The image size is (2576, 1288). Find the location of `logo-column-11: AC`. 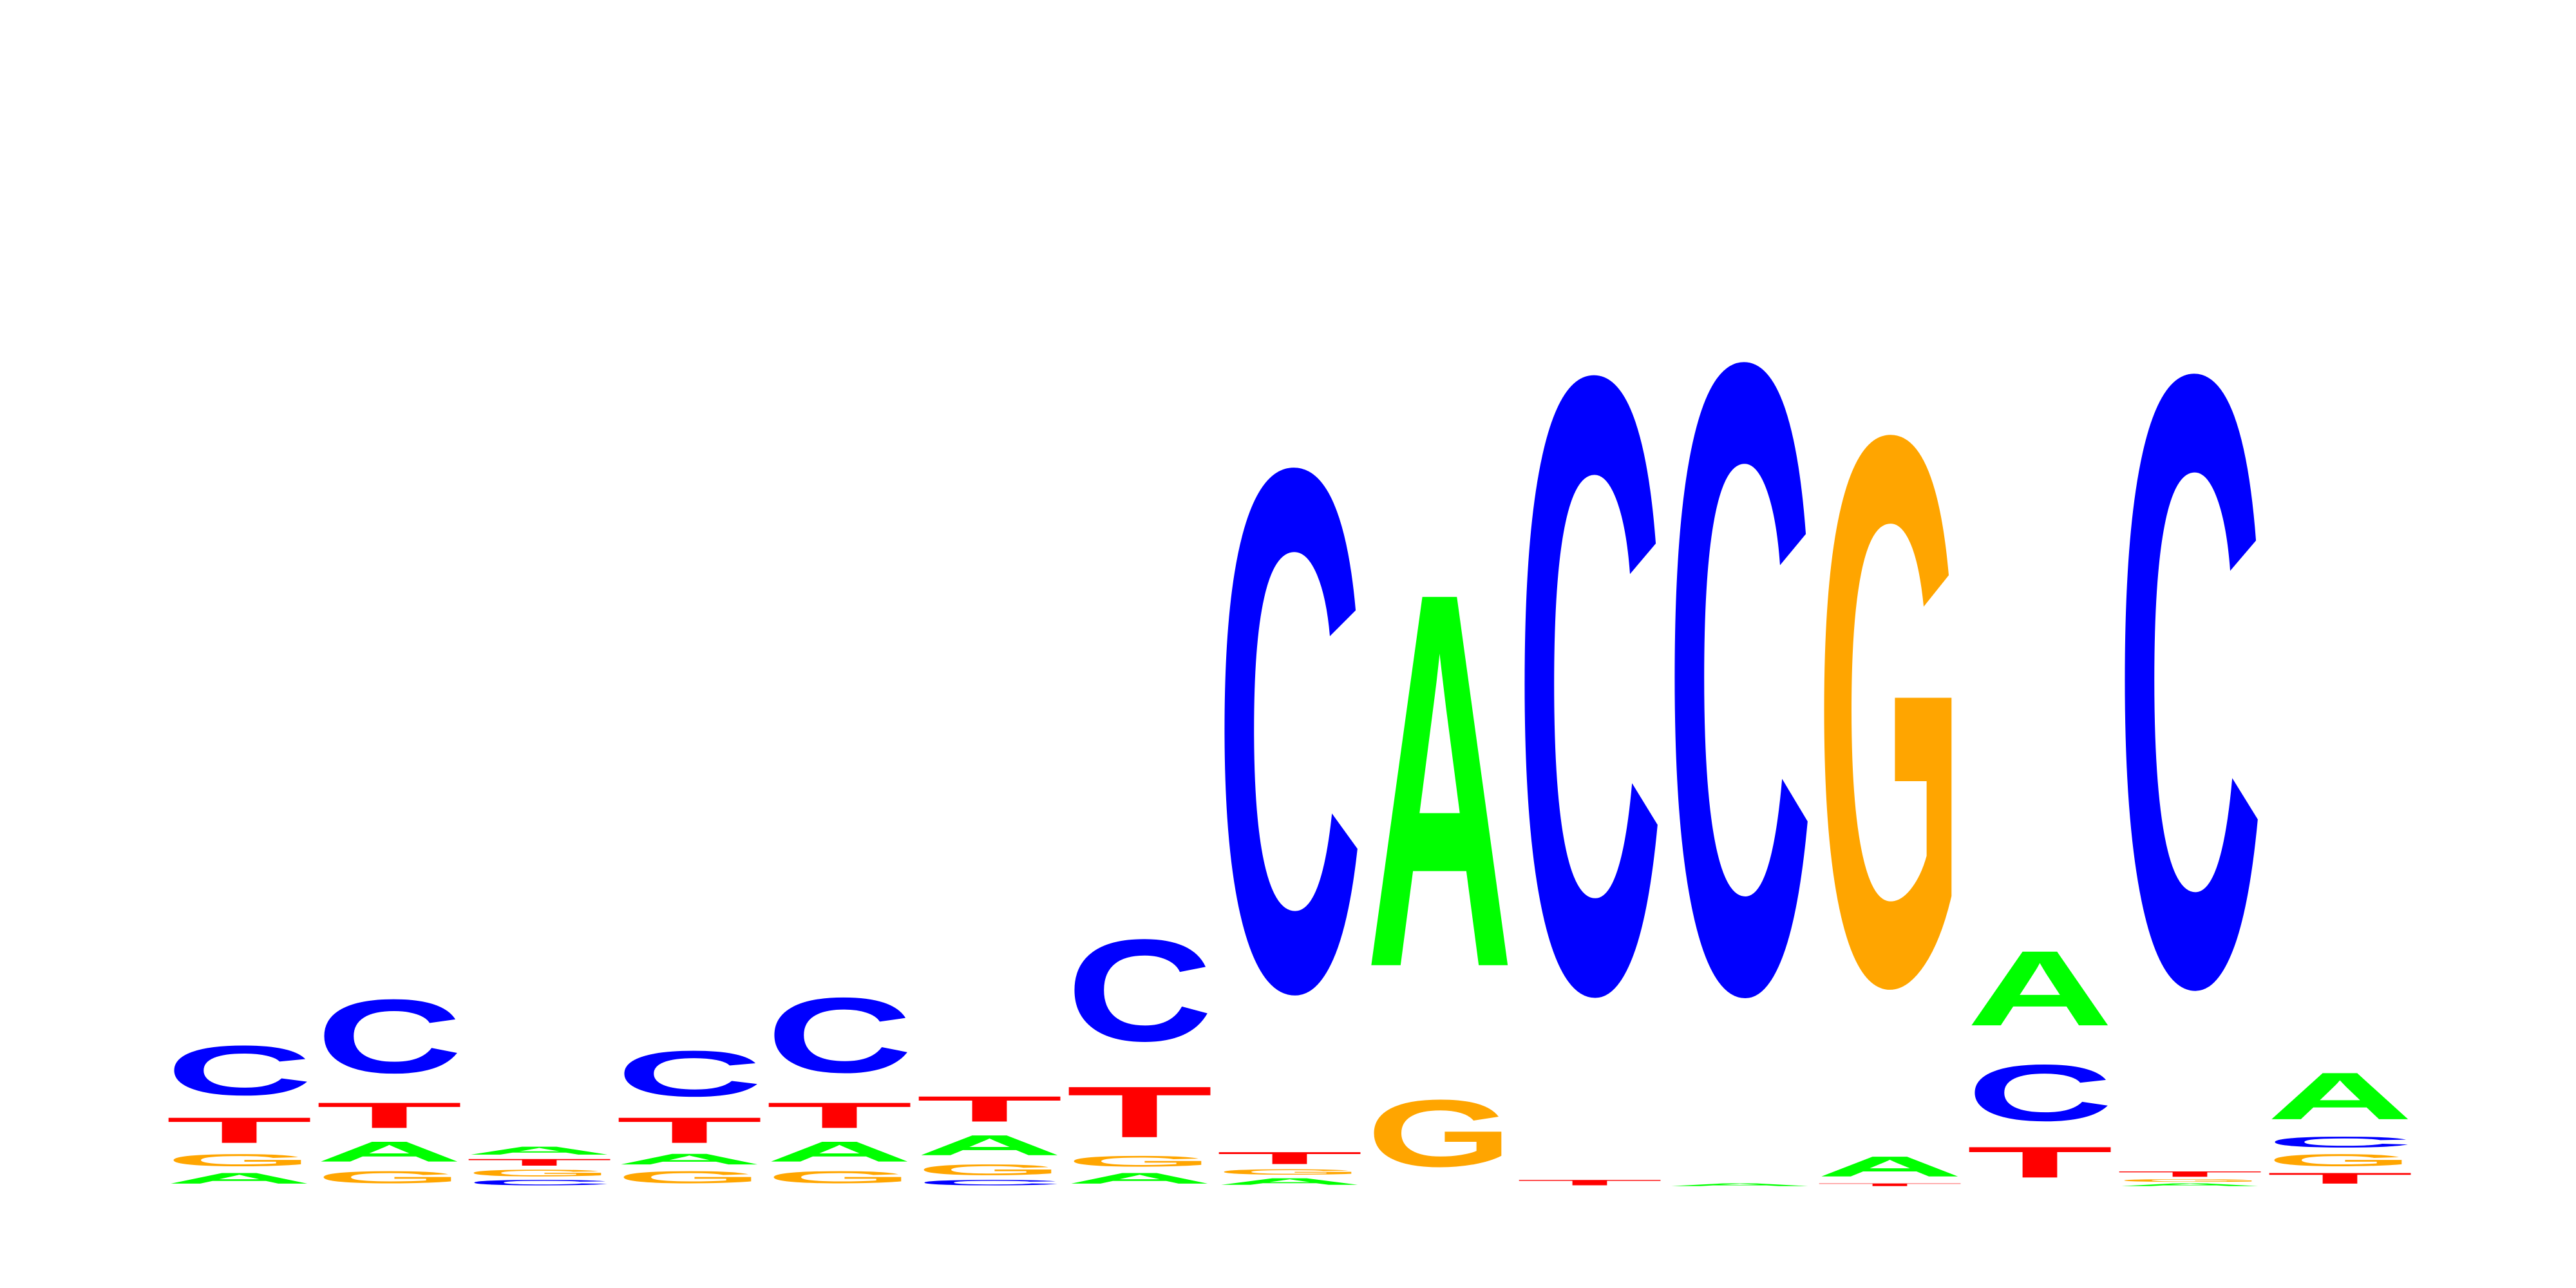

logo-column-11: AC is located at coordinates (1740, 682).